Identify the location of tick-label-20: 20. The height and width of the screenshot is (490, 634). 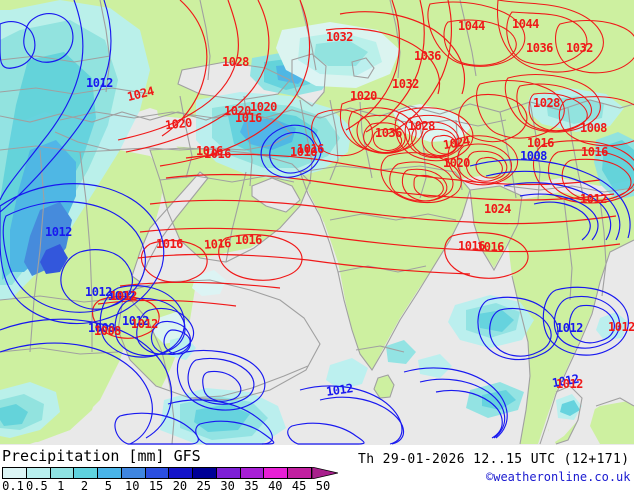
(180, 484).